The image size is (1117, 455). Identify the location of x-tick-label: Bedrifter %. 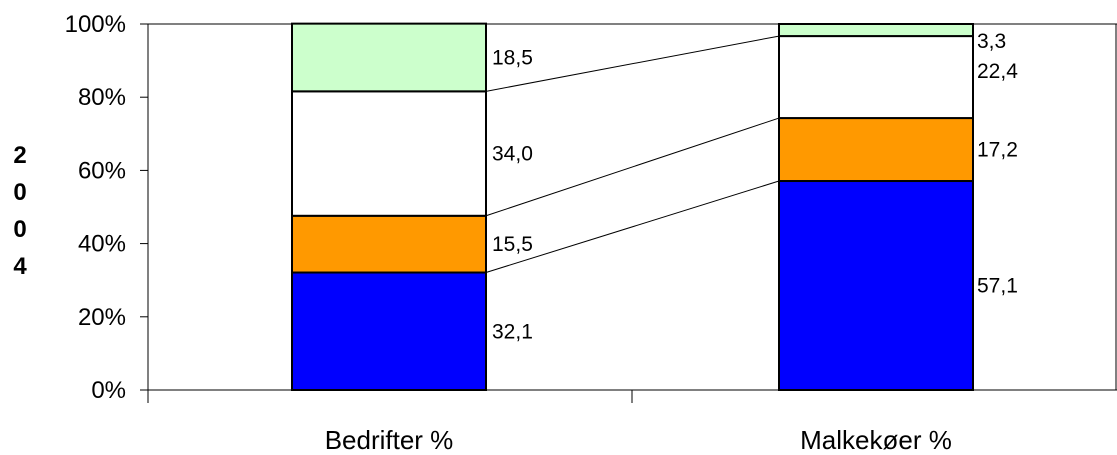
(389, 440).